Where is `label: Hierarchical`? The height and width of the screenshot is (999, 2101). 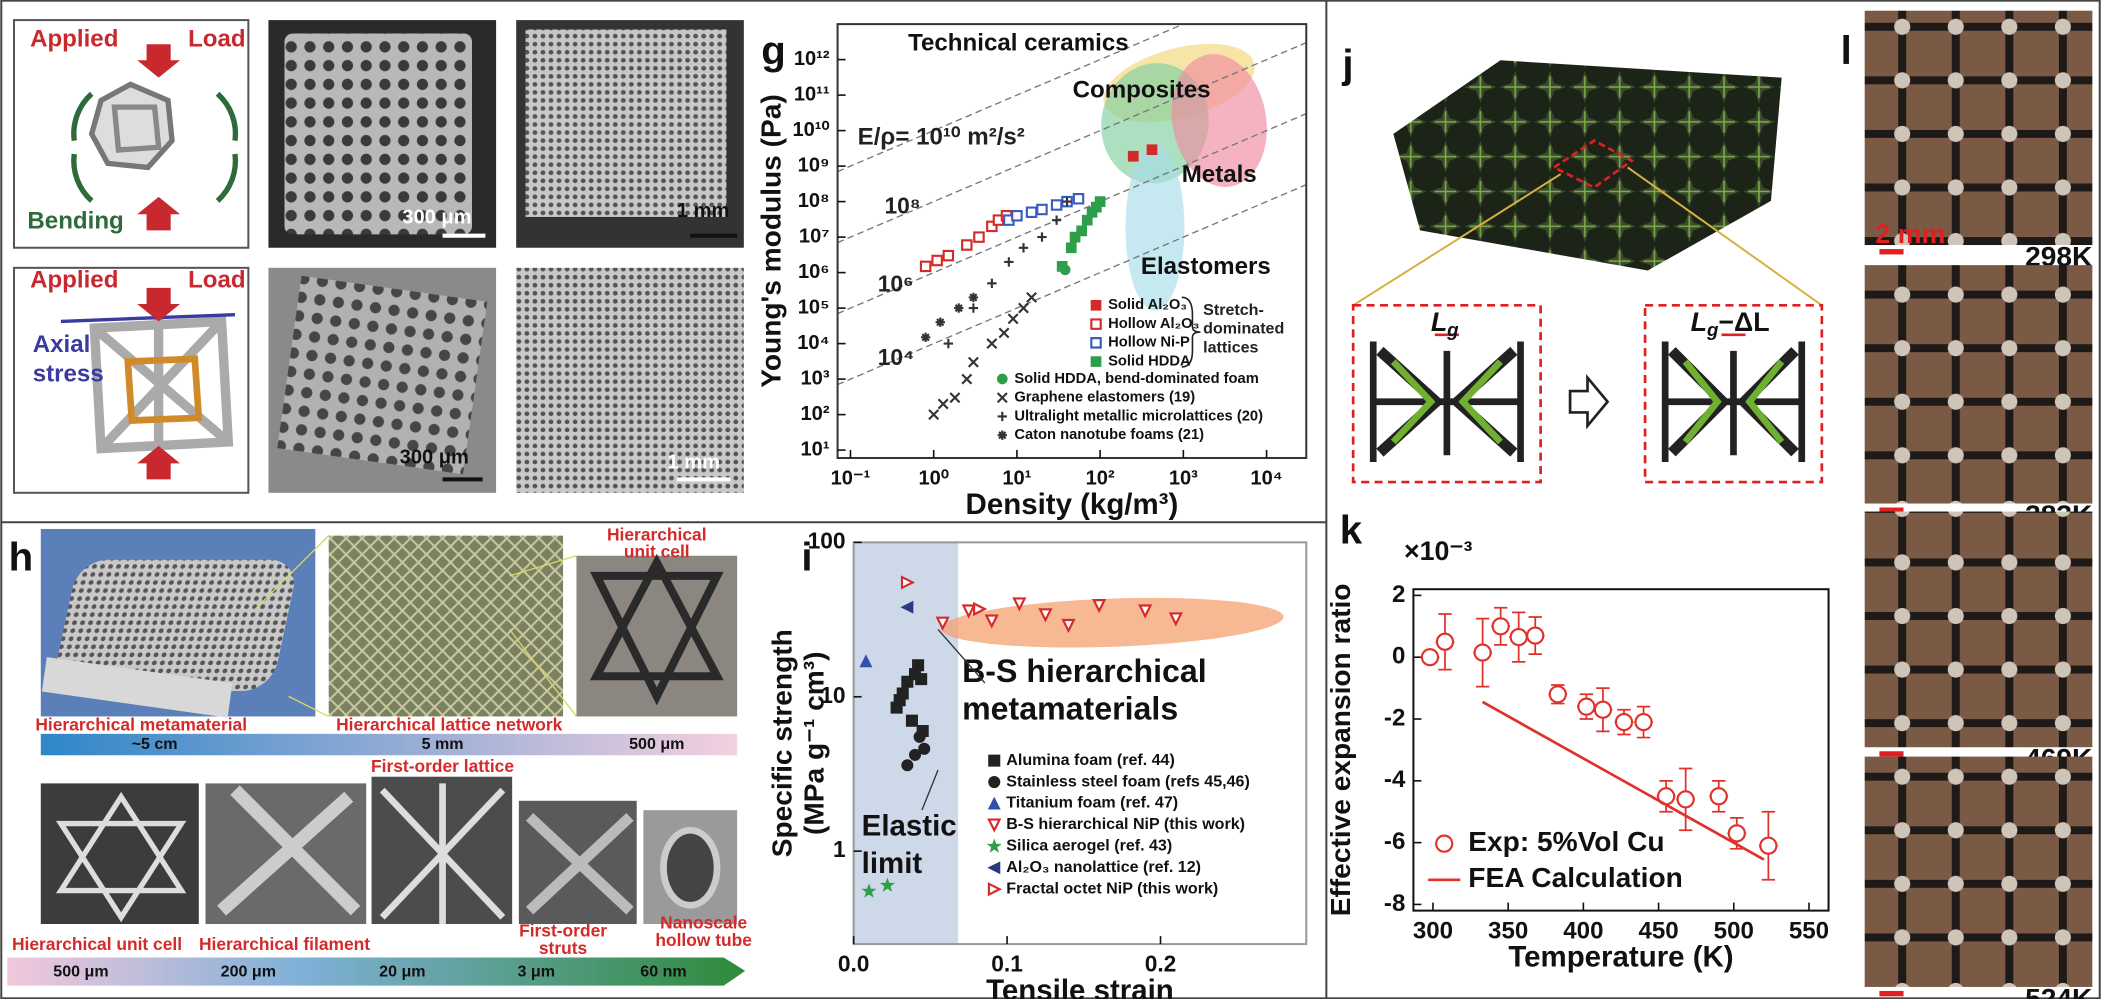
label: Hierarchical is located at coordinates (657, 534).